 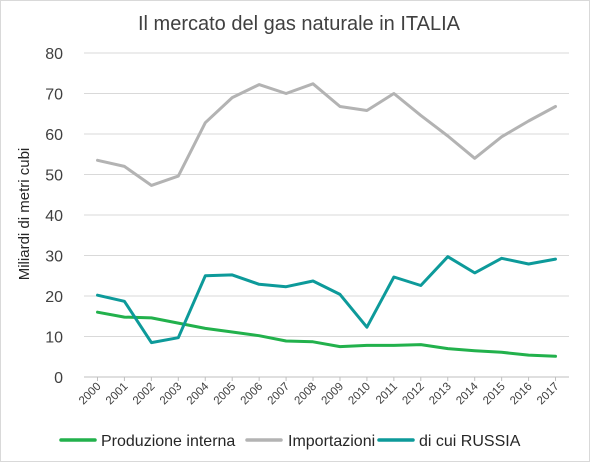 I want to click on x-tick-label: 2002, so click(x=144, y=394).